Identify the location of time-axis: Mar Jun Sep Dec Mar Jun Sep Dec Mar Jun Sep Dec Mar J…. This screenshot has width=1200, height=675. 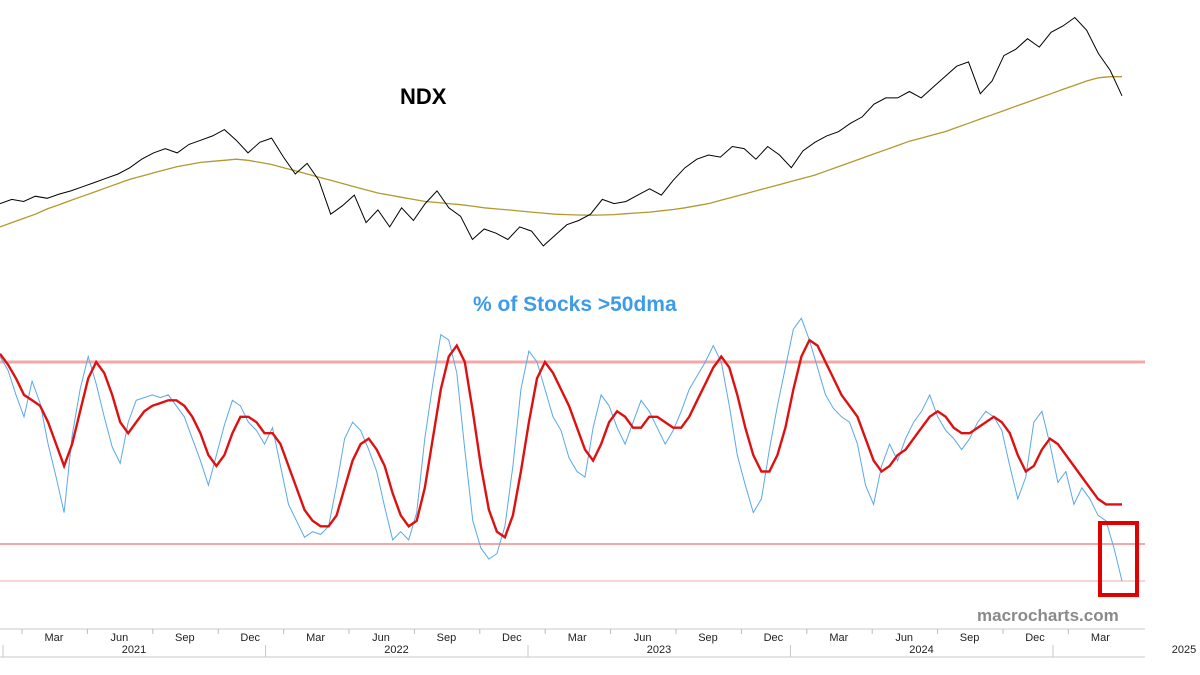
(598, 643).